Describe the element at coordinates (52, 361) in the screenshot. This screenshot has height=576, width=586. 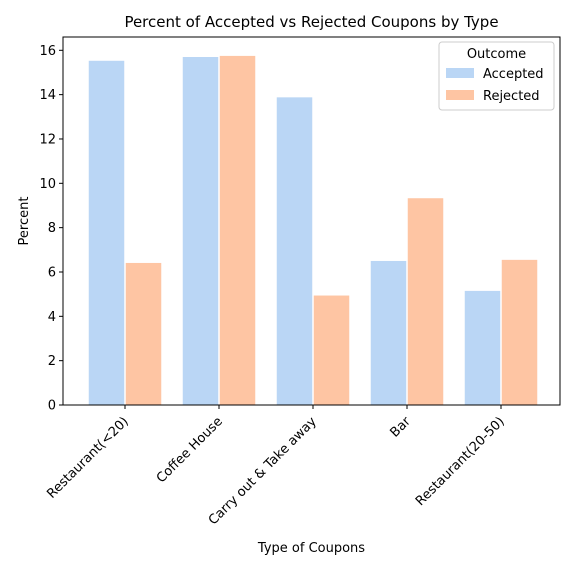
I see `y-tick-label: 2` at that location.